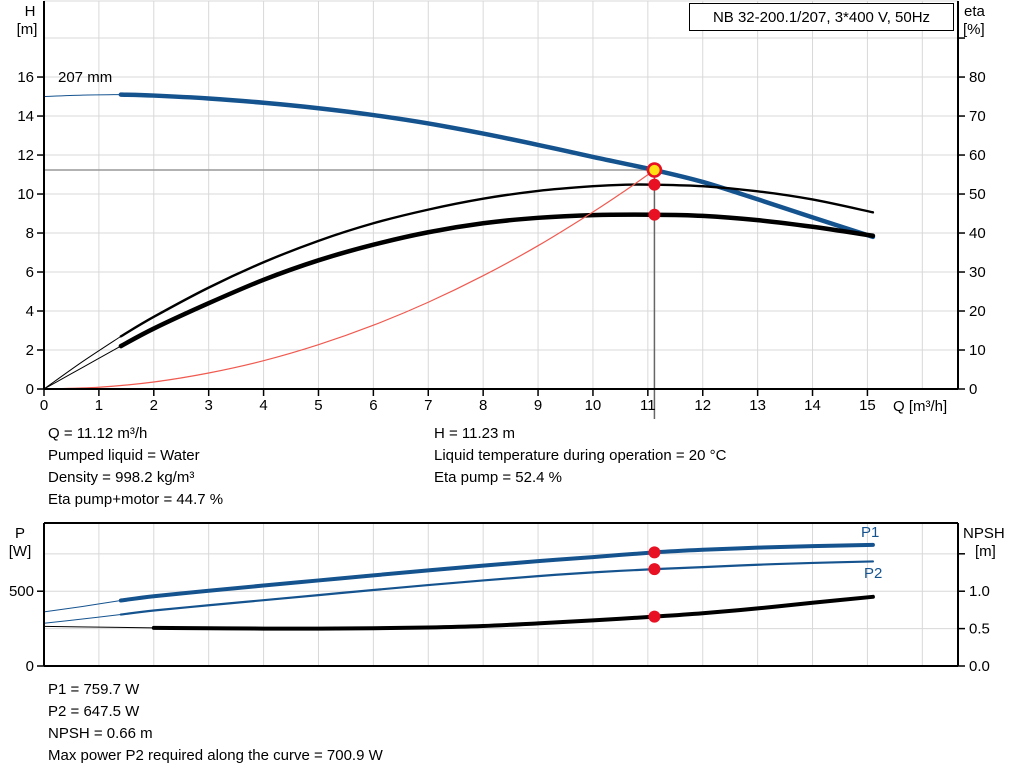 The height and width of the screenshot is (781, 1024). What do you see at coordinates (654, 184) in the screenshot?
I see `eta-pump-point-marker` at bounding box center [654, 184].